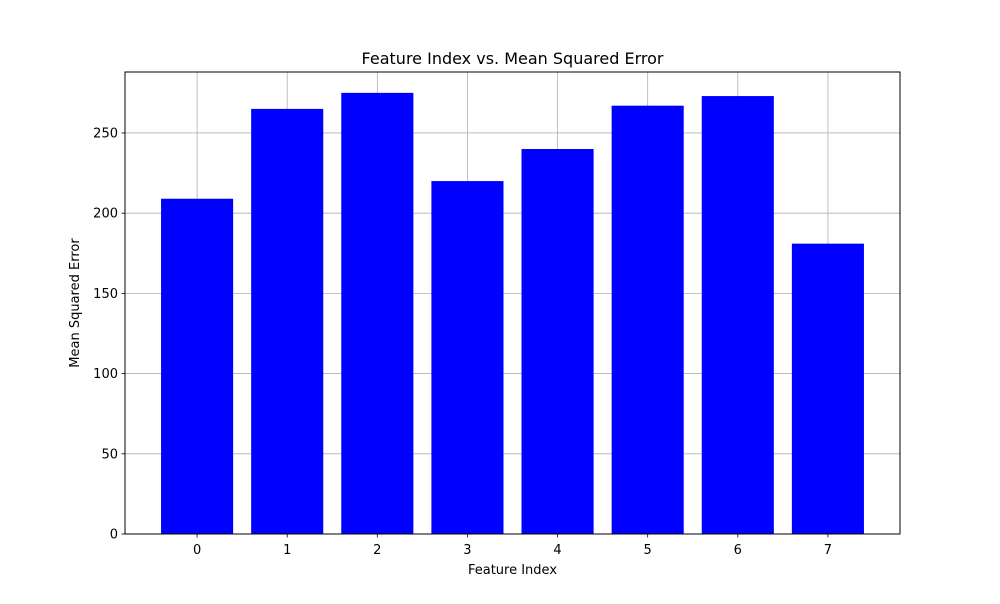  Describe the element at coordinates (648, 550) in the screenshot. I see `x-tick-label: 5` at that location.